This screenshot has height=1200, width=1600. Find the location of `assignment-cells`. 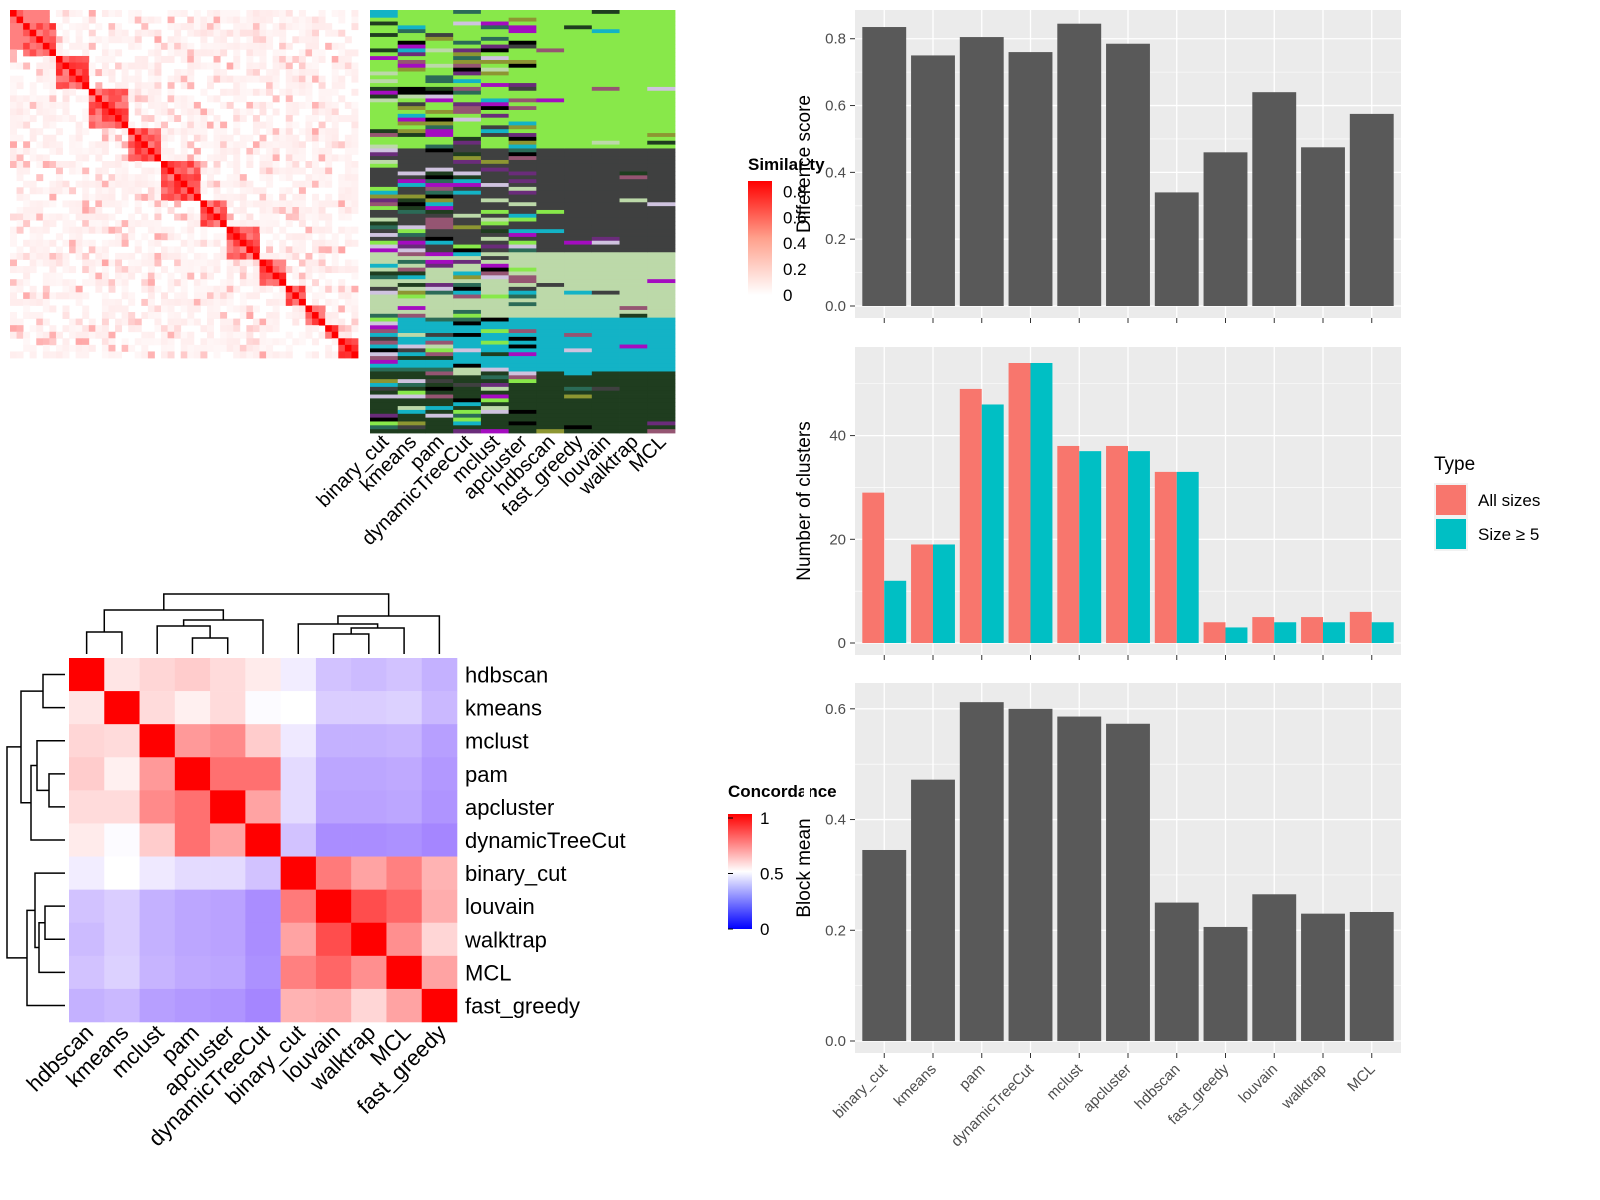

assignment-cells is located at coordinates (523, 222).